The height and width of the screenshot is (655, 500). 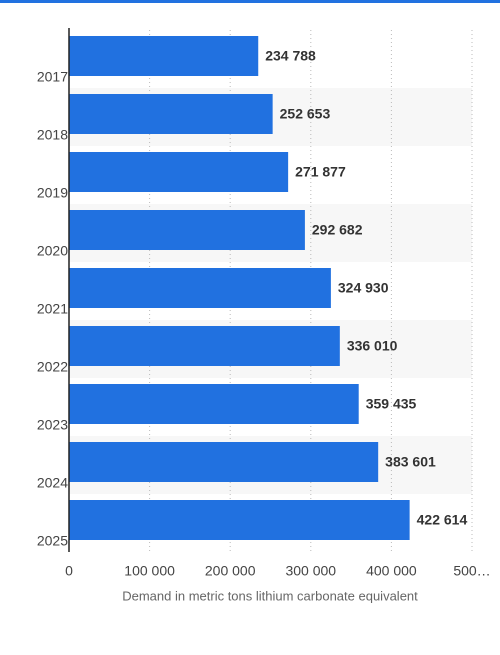 What do you see at coordinates (52, 309) in the screenshot?
I see `y-tick-label: 2021` at bounding box center [52, 309].